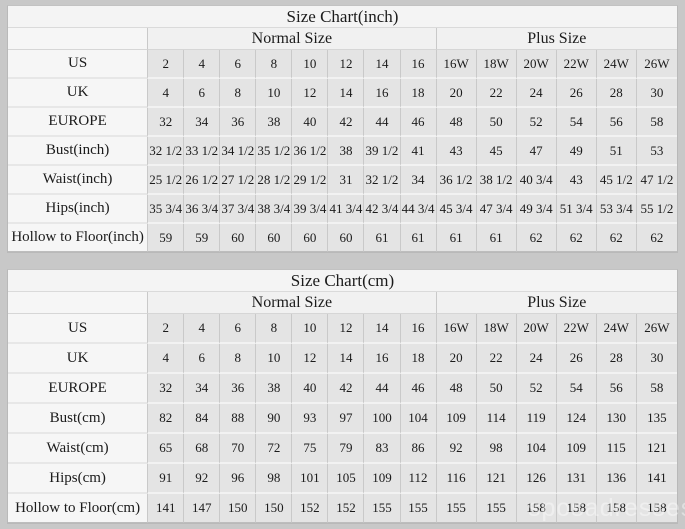  What do you see at coordinates (656, 180) in the screenshot?
I see `size-cell: 47 1/2` at bounding box center [656, 180].